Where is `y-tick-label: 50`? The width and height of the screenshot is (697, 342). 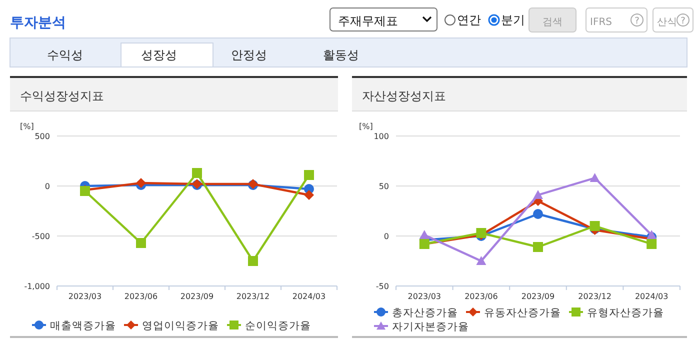 y-tick-label: 50 is located at coordinates (383, 186).